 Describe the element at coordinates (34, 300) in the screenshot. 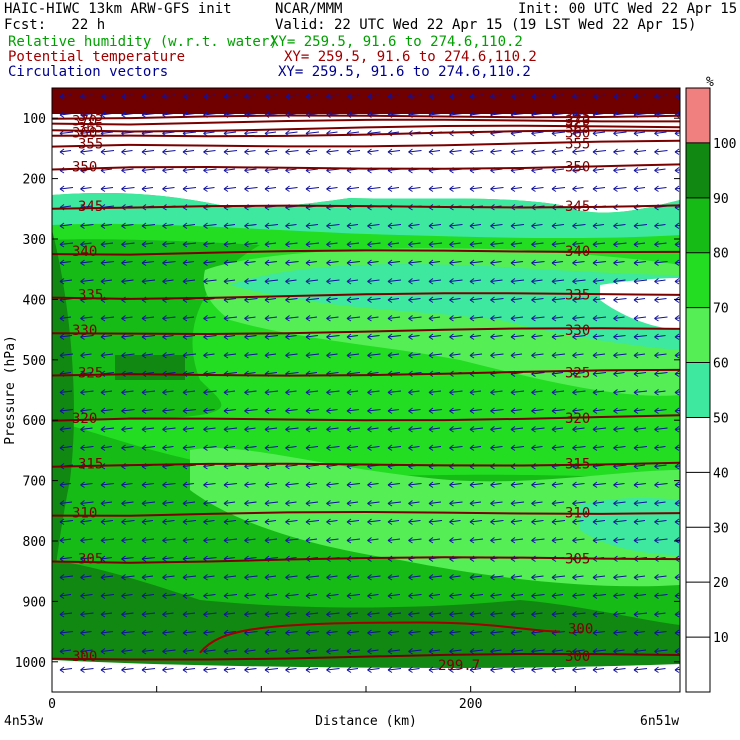

I see `y-tick-label: 400` at that location.